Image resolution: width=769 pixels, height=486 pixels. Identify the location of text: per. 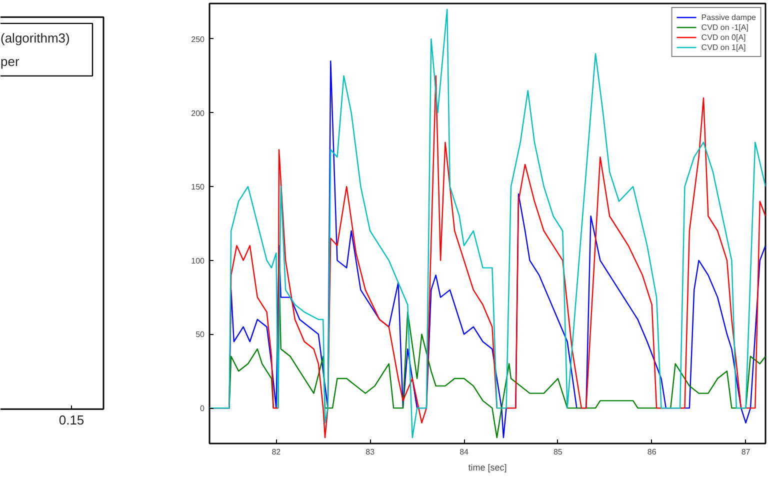
(10, 61).